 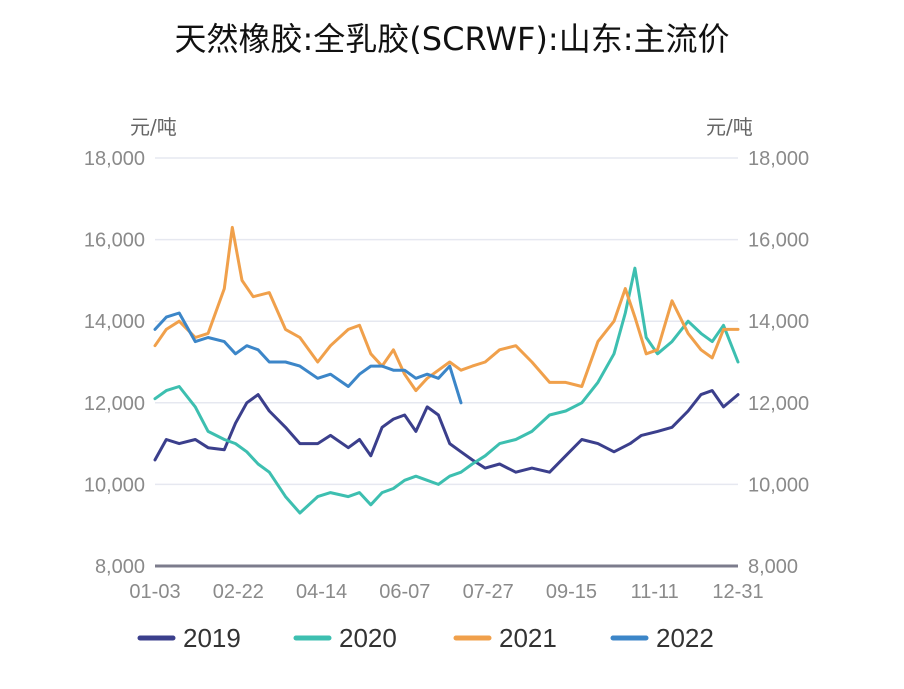 What do you see at coordinates (773, 567) in the screenshot?
I see `y-tick-right: 8,000` at bounding box center [773, 567].